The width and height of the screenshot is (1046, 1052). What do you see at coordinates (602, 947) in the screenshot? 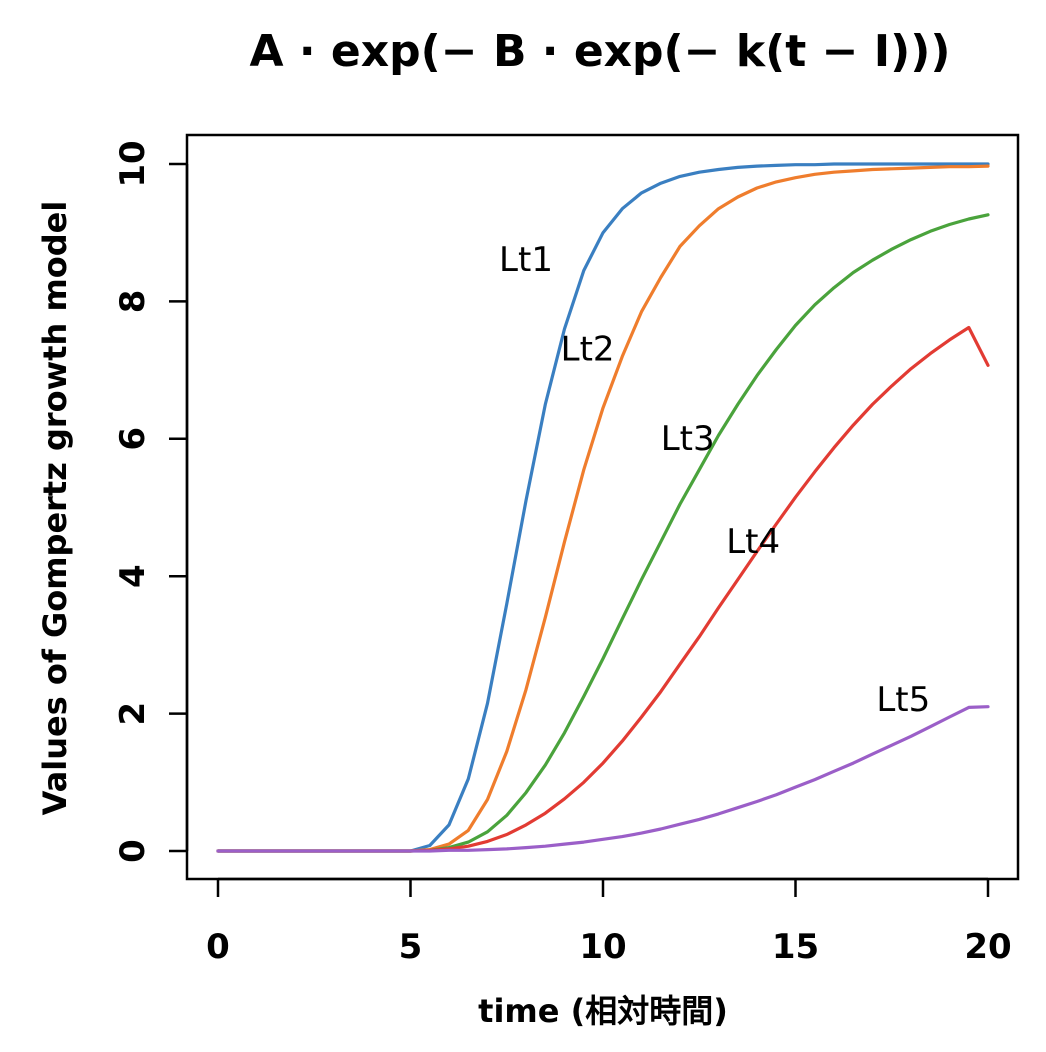
I see `x-tick-label: 10` at bounding box center [602, 947].